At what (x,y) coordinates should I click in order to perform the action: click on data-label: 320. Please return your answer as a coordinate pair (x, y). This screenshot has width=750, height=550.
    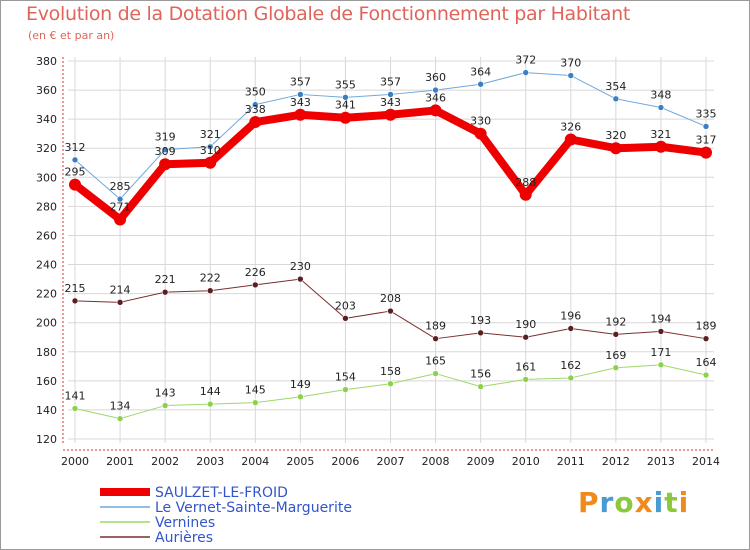
    Looking at the image, I should click on (615, 135).